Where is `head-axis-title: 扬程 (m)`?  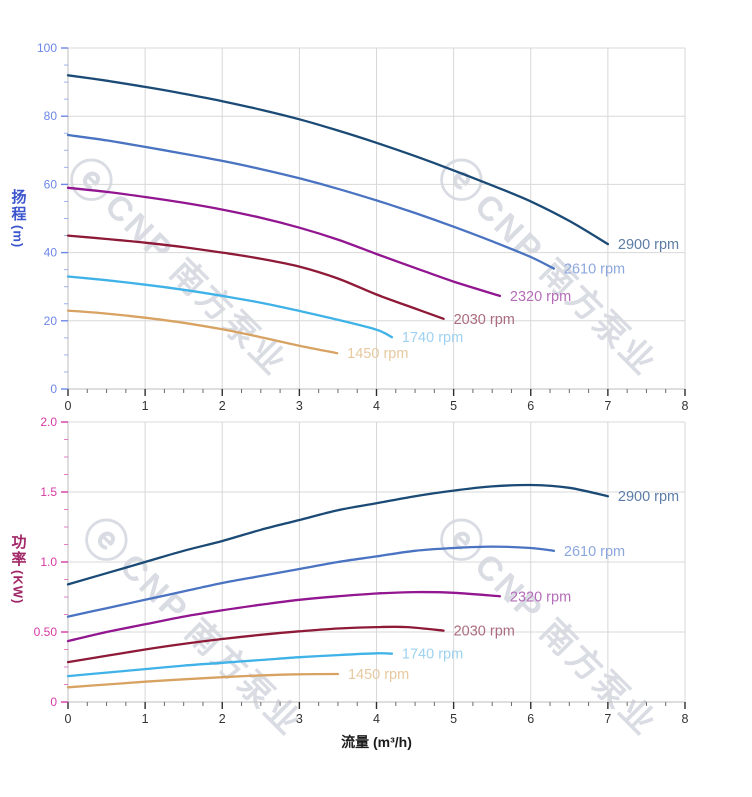
head-axis-title: 扬程 (m) is located at coordinates (18, 219).